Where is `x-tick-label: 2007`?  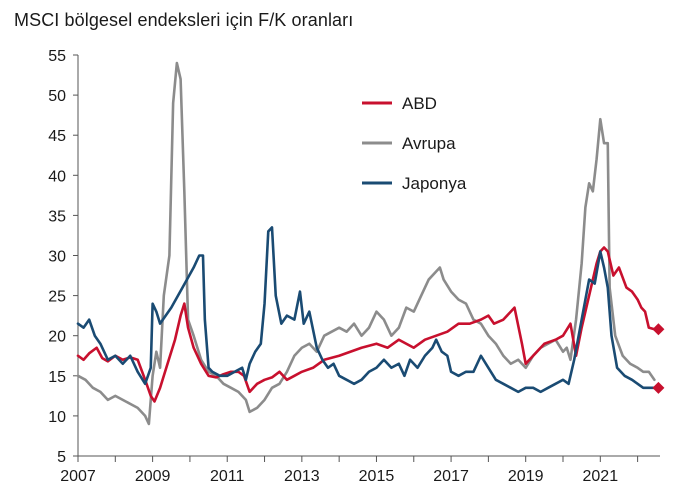
x-tick-label: 2007 is located at coordinates (78, 476).